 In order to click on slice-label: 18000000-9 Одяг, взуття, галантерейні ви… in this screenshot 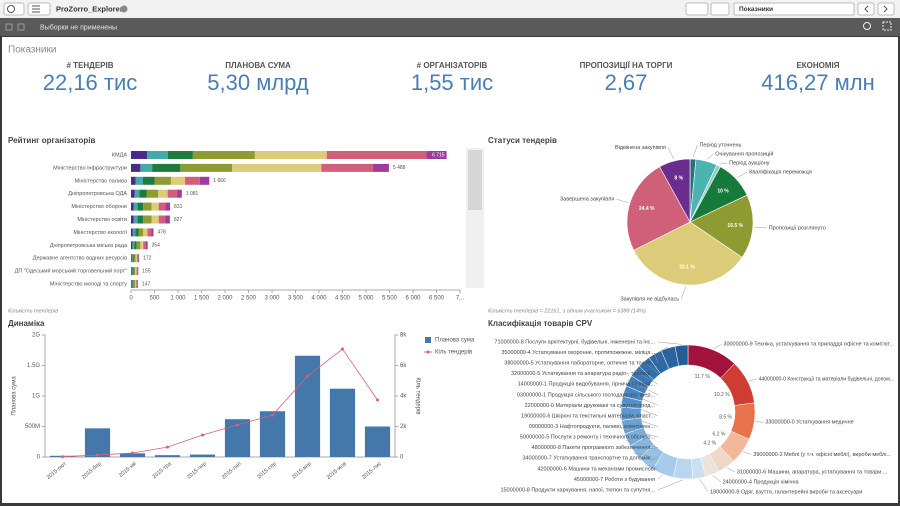, I will do `click(786, 491)`.